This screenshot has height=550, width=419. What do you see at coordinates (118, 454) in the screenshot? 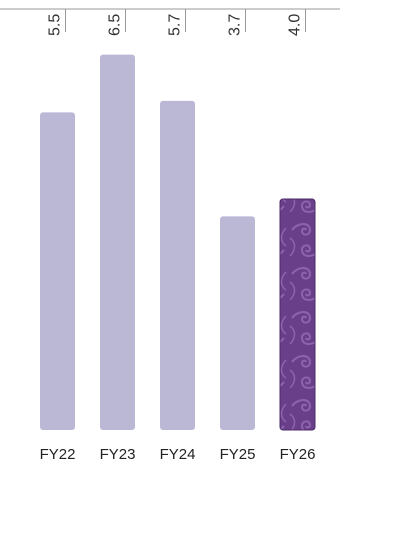
I see `category-label-fy23: FY23` at bounding box center [118, 454].